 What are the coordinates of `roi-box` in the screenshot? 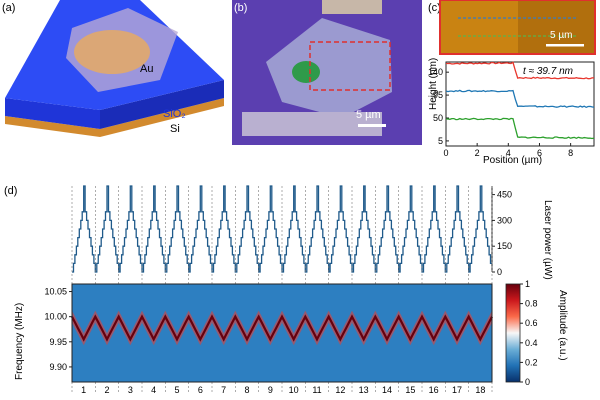 It's located at (350, 66).